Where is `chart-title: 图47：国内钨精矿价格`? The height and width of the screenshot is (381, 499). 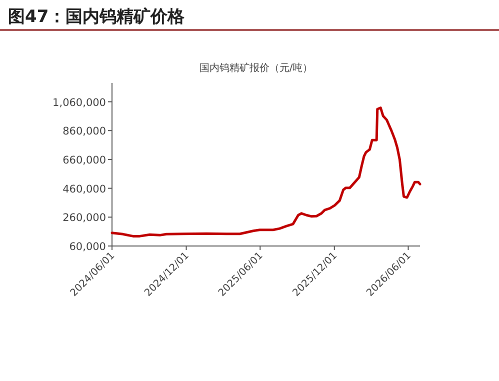
chart-title: 图47：国内钨精矿价格 is located at coordinates (97, 17).